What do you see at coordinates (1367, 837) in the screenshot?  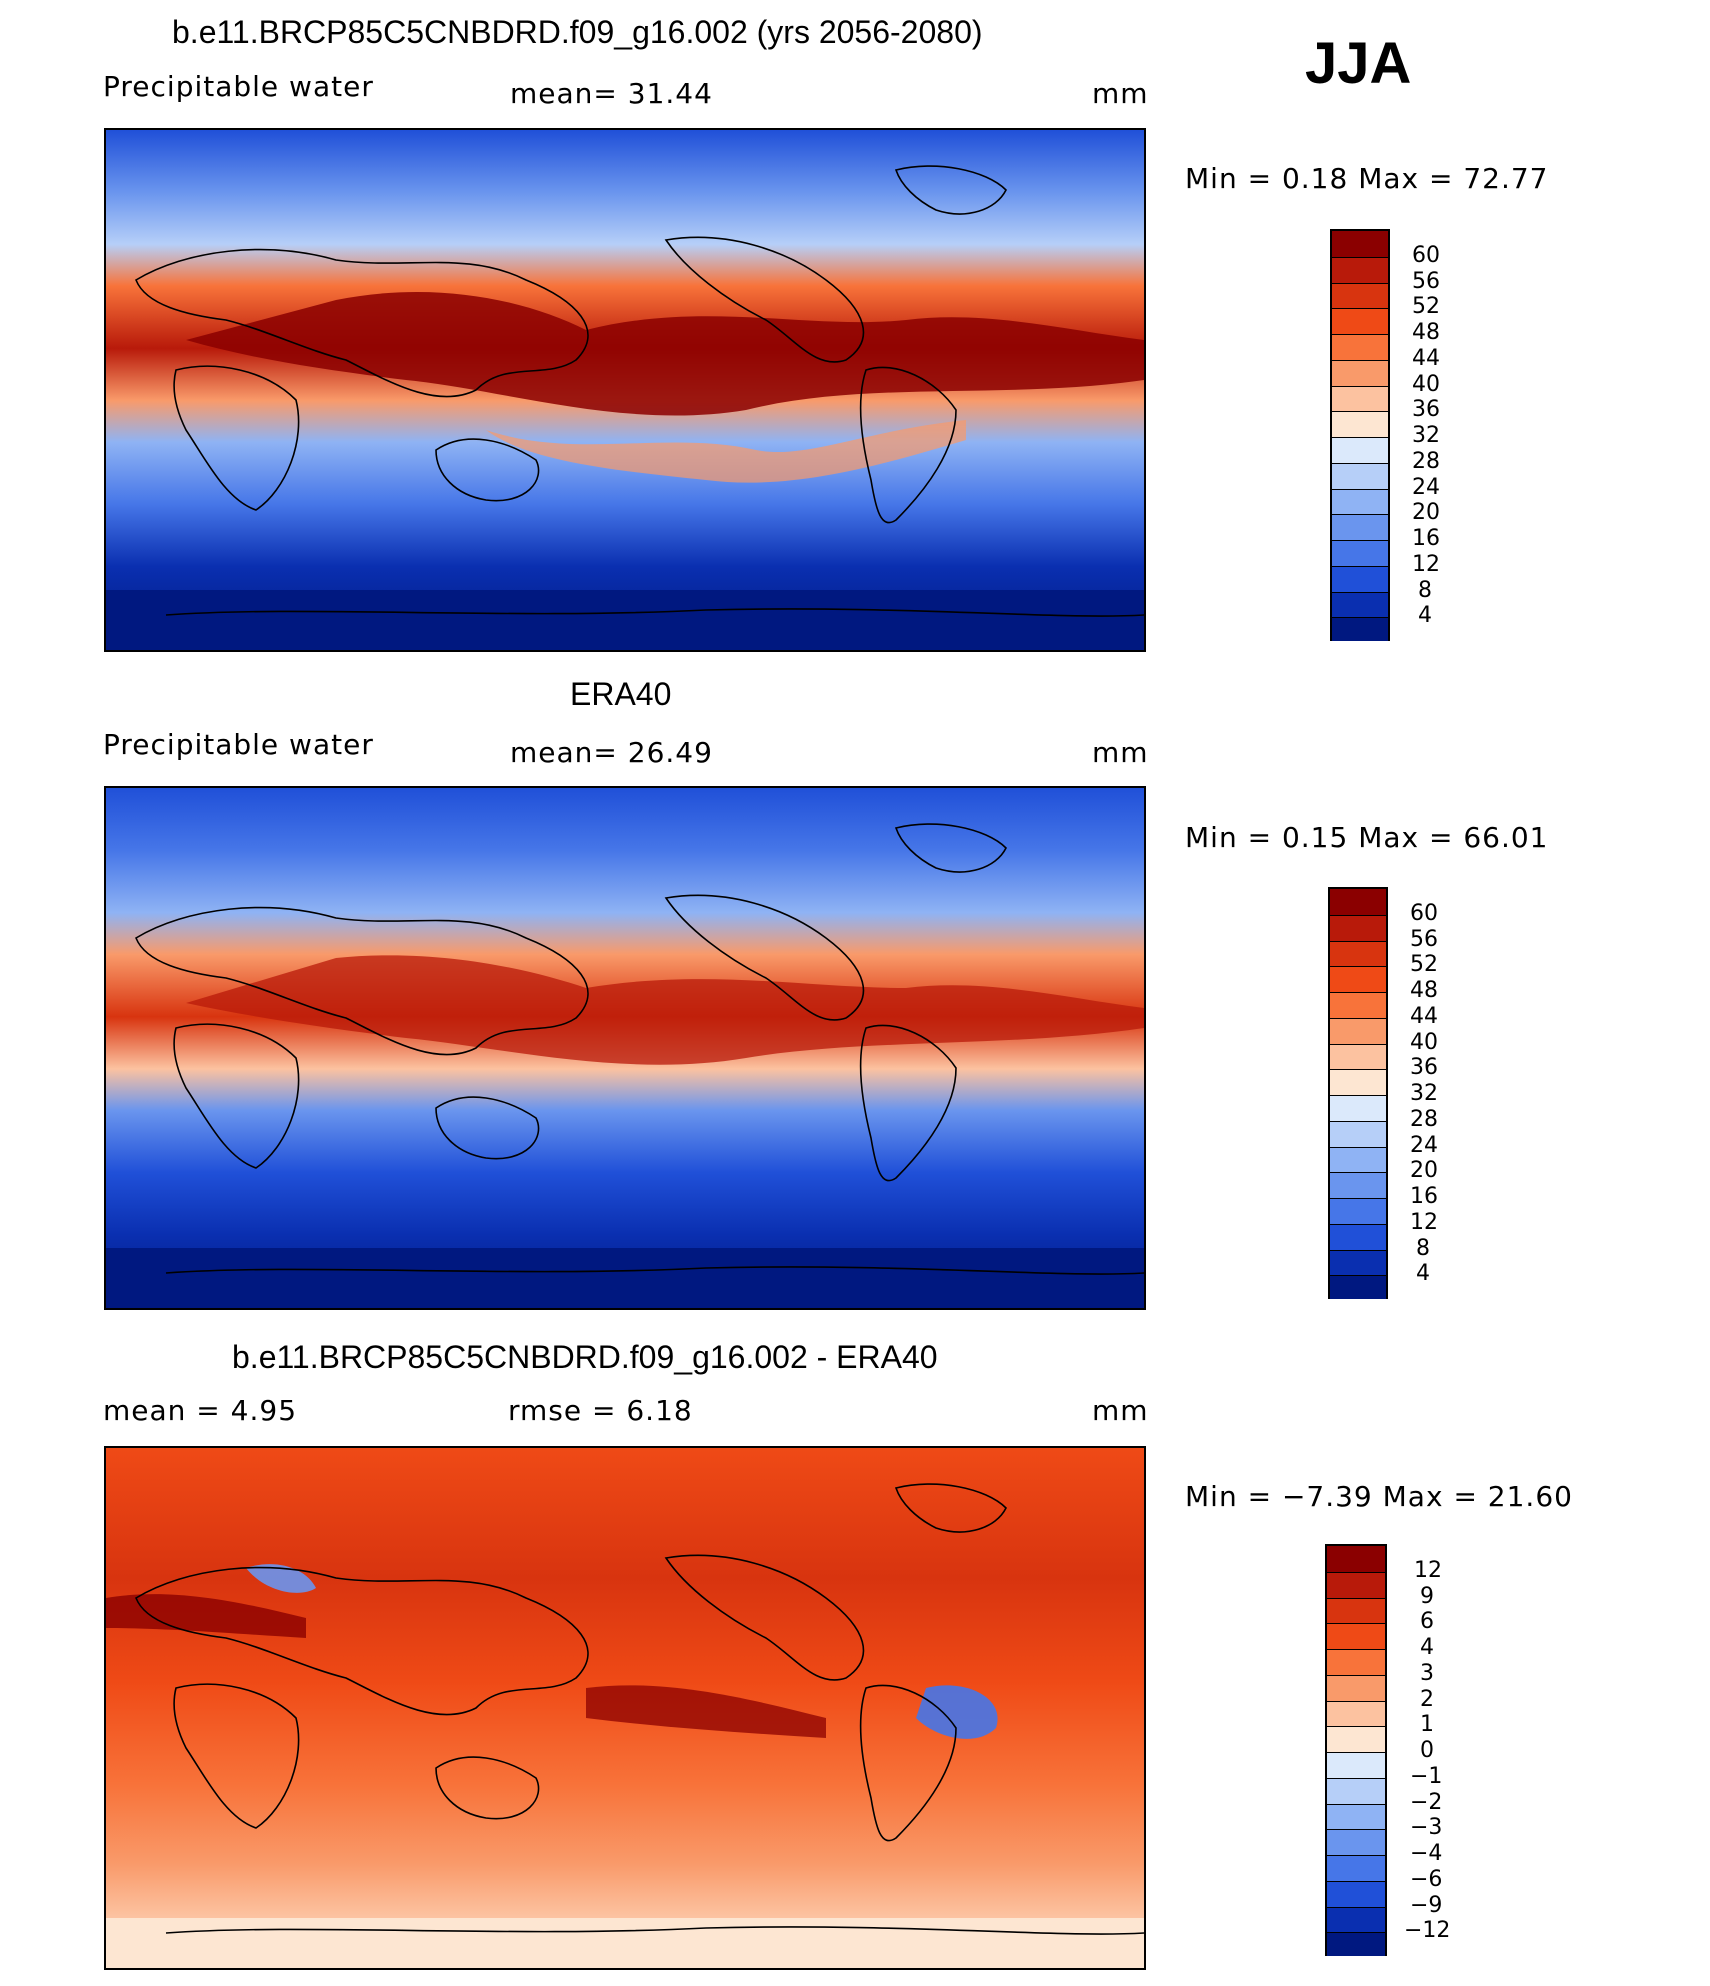 I see `panel-obs-minmax: Min = 0.15 Max = 66.01` at bounding box center [1367, 837].